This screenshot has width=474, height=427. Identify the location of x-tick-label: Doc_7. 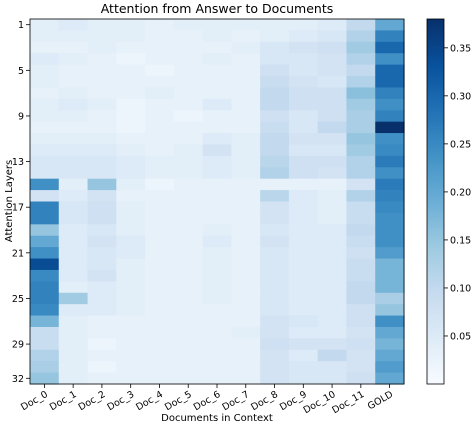
(236, 401).